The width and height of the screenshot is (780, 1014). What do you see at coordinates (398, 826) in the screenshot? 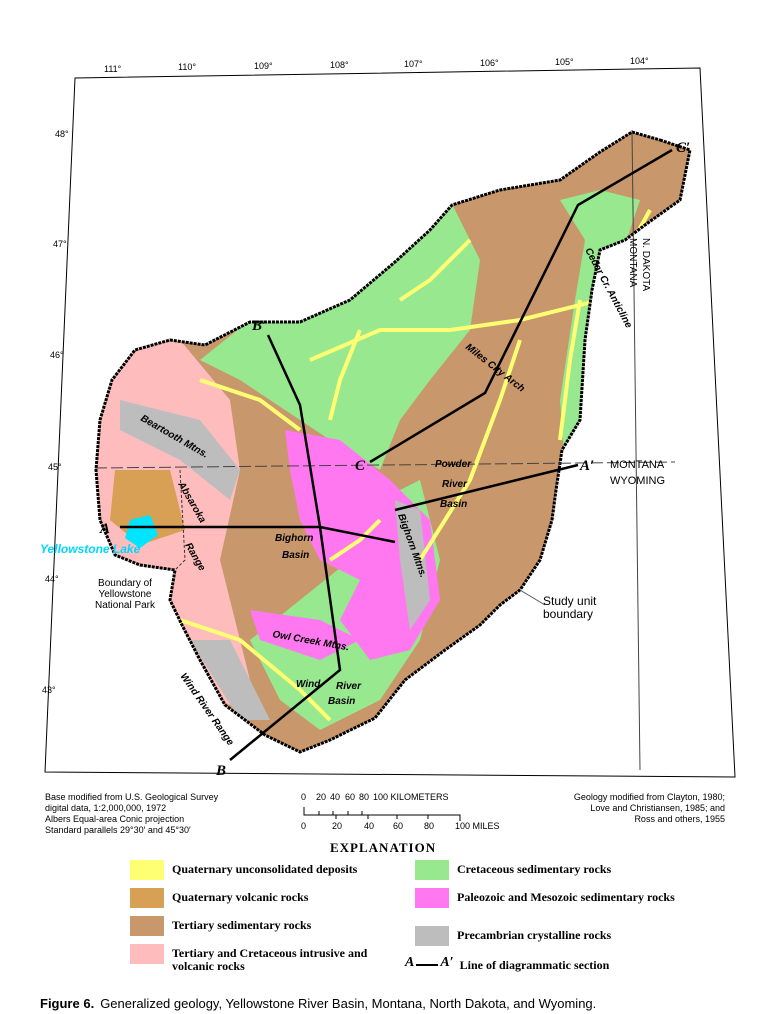
I see `scale-mile-tick: 60` at bounding box center [398, 826].